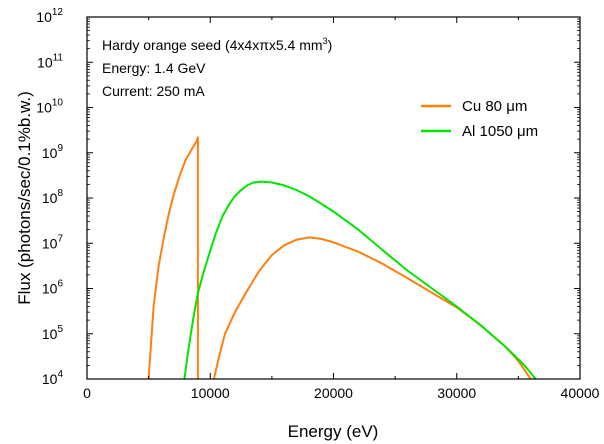 This screenshot has width=604, height=444. Describe the element at coordinates (153, 91) in the screenshot. I see `annotation-current: Current: 250 mA` at that location.